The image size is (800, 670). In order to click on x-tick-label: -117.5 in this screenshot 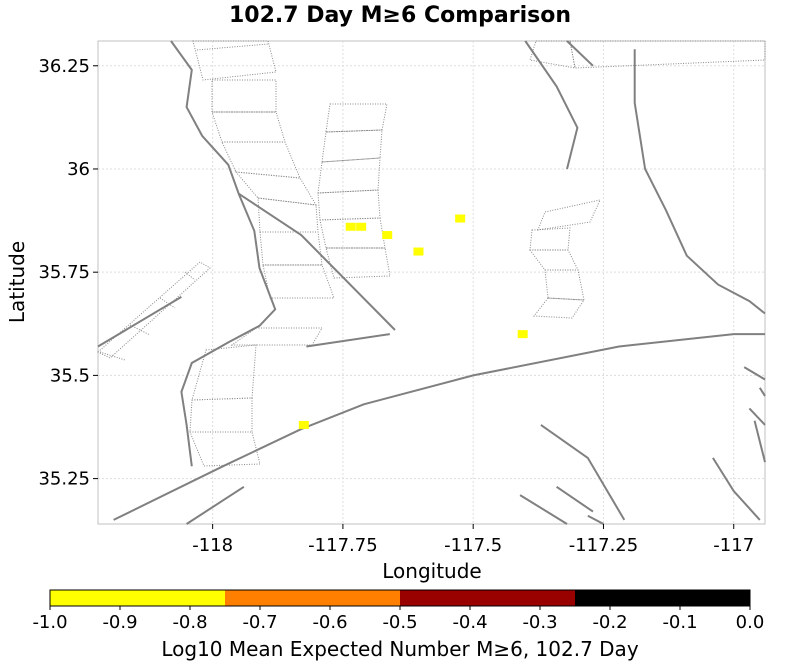, I will do `click(473, 545)`.